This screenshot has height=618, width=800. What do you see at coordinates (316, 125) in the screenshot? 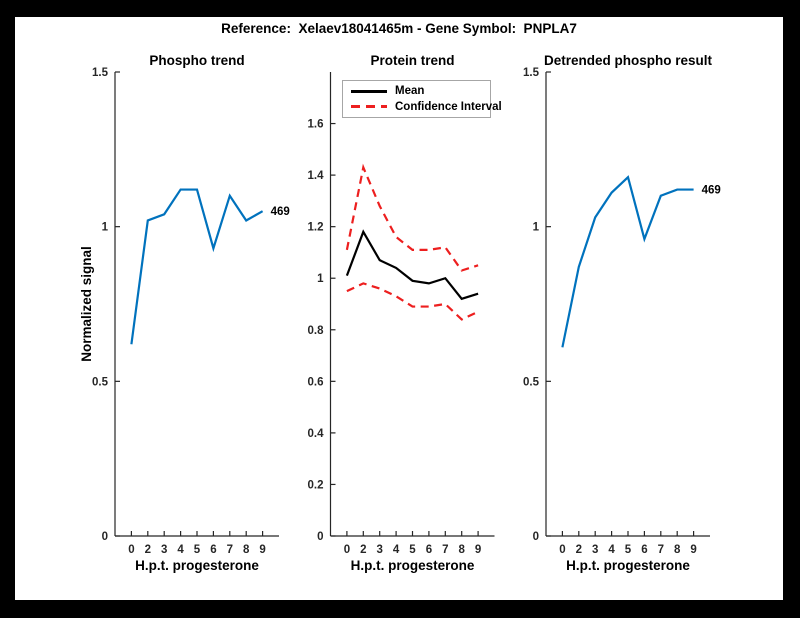
I see `y-tick-label: 1.6` at bounding box center [316, 125].